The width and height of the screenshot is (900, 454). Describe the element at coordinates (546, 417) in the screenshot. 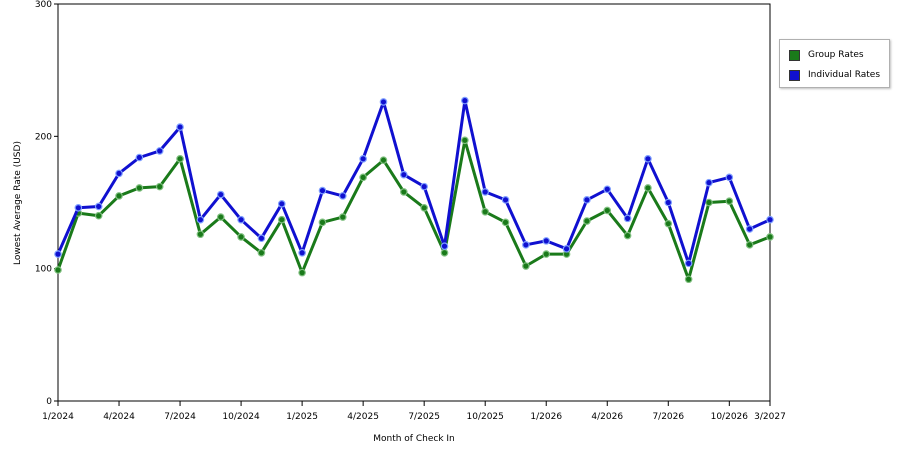

I see `x-tick-label: 1/2026` at that location.